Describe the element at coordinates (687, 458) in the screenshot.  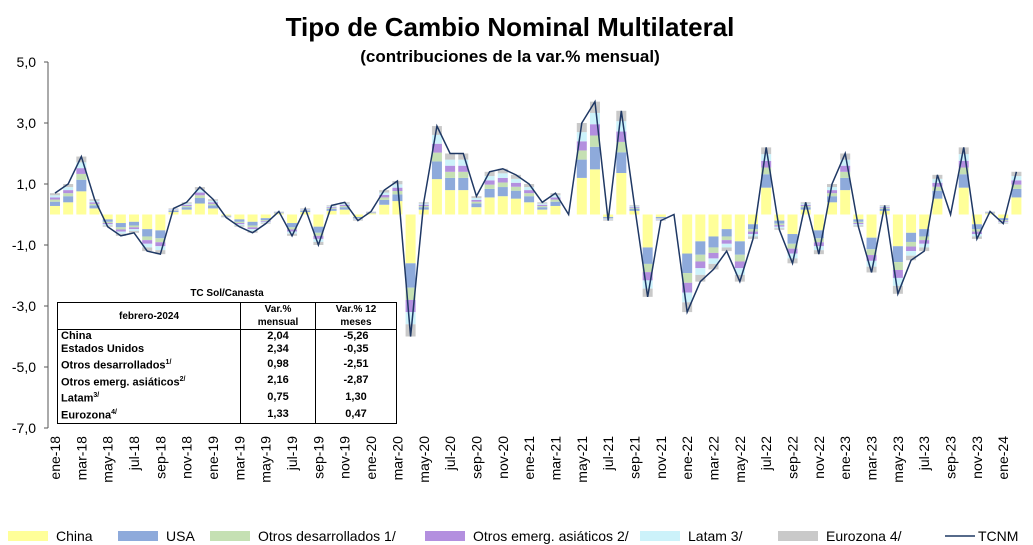
I see `x-tick-label: ene-22` at that location.